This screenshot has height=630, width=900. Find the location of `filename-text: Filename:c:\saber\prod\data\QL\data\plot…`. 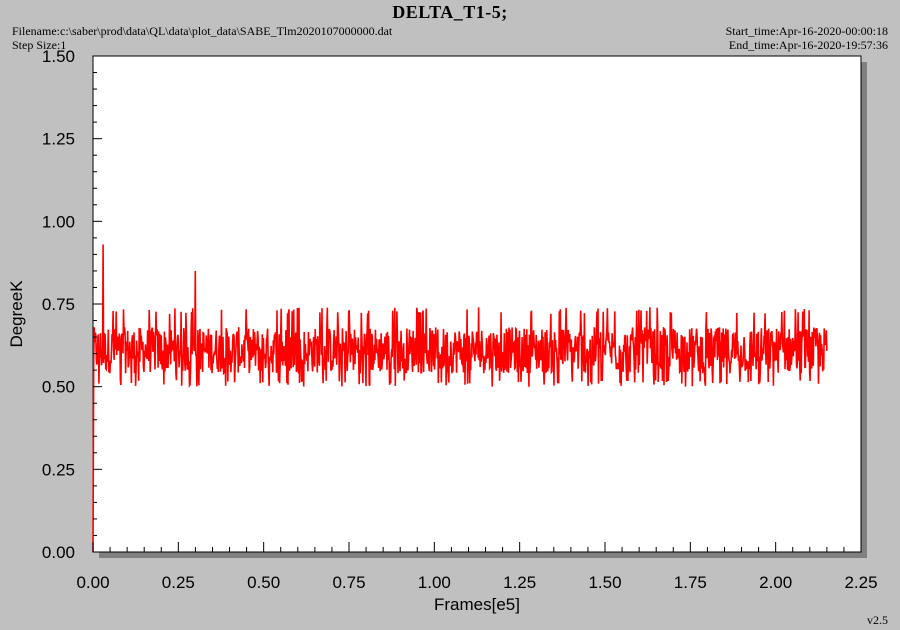

filename-text: Filename:c:\saber\prod\data\QL\data\plot… is located at coordinates (202, 31).